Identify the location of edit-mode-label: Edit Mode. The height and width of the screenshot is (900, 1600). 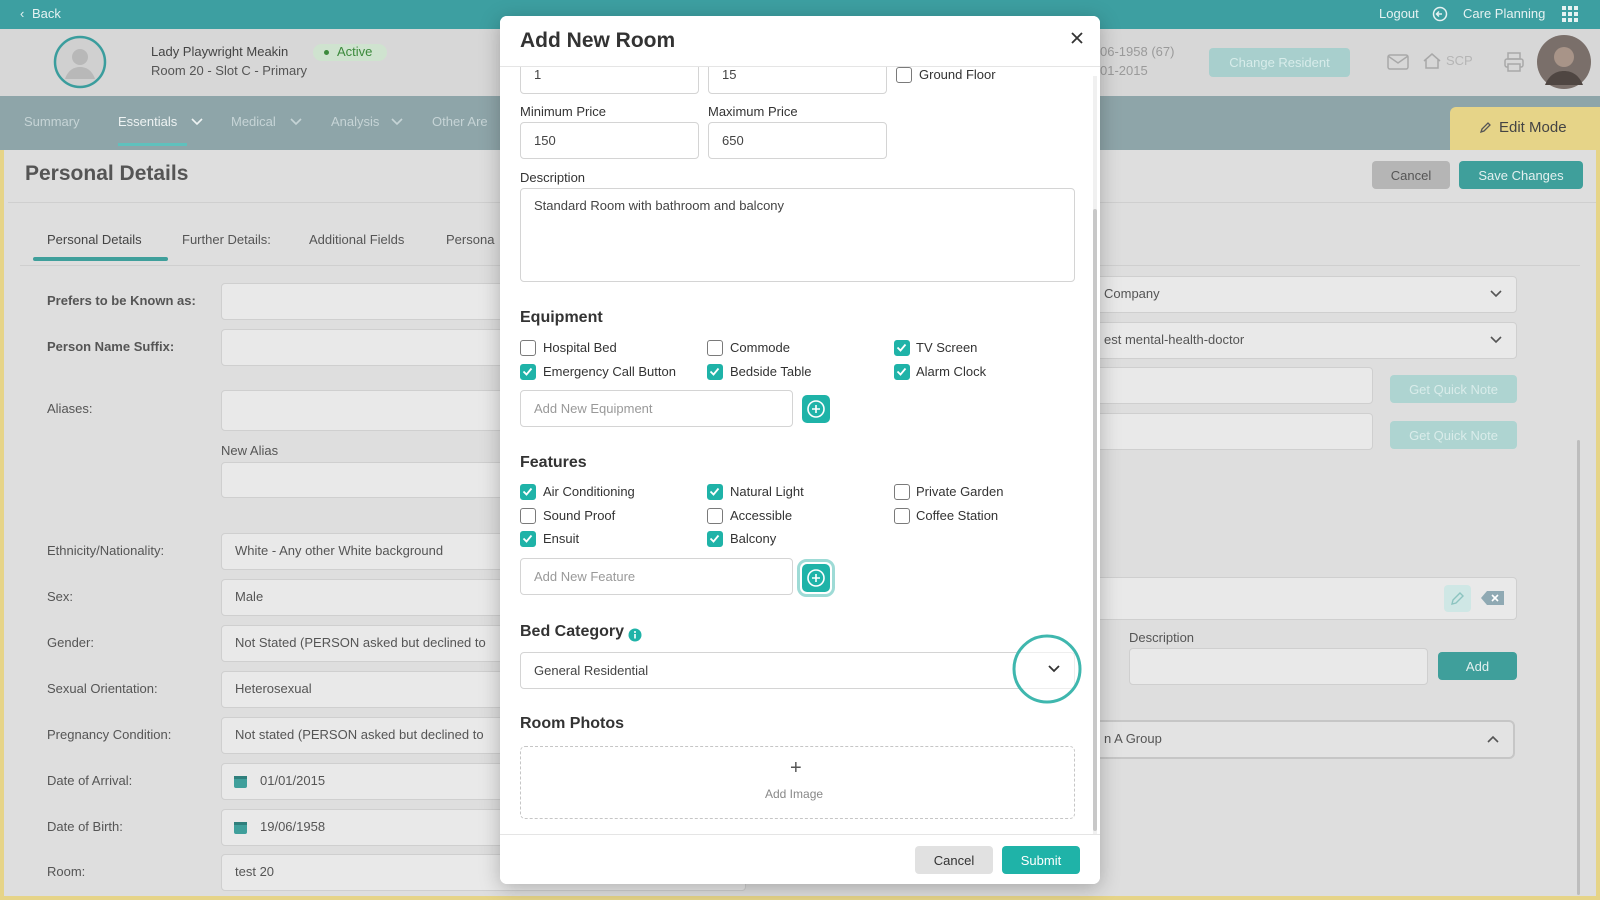
(1533, 127).